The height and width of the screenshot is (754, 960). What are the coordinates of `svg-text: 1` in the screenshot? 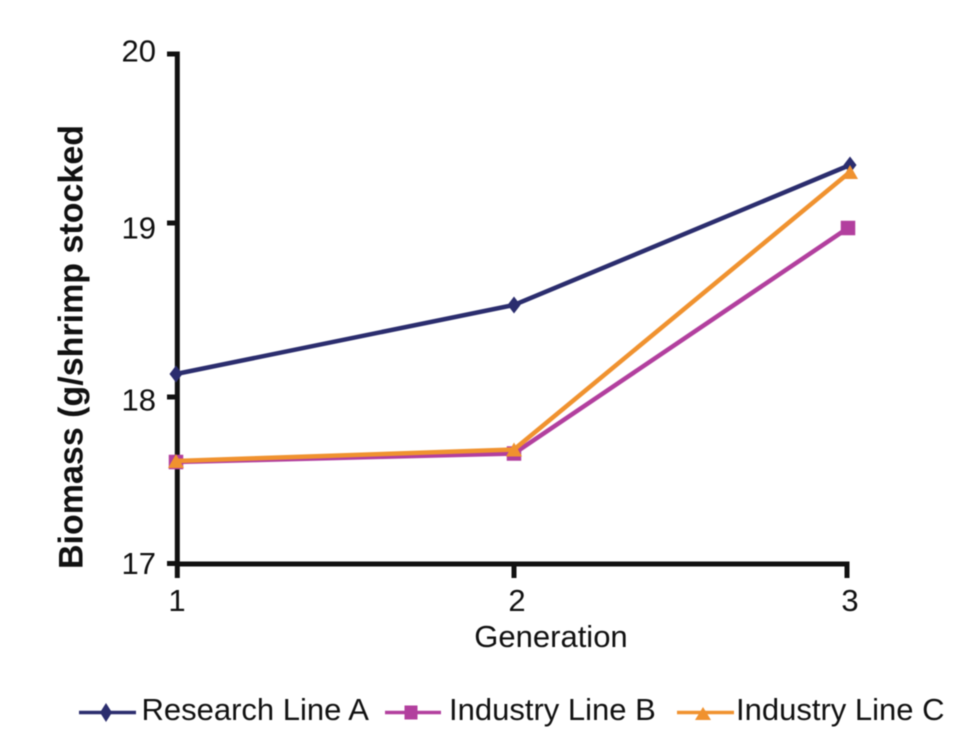 It's located at (176, 600).